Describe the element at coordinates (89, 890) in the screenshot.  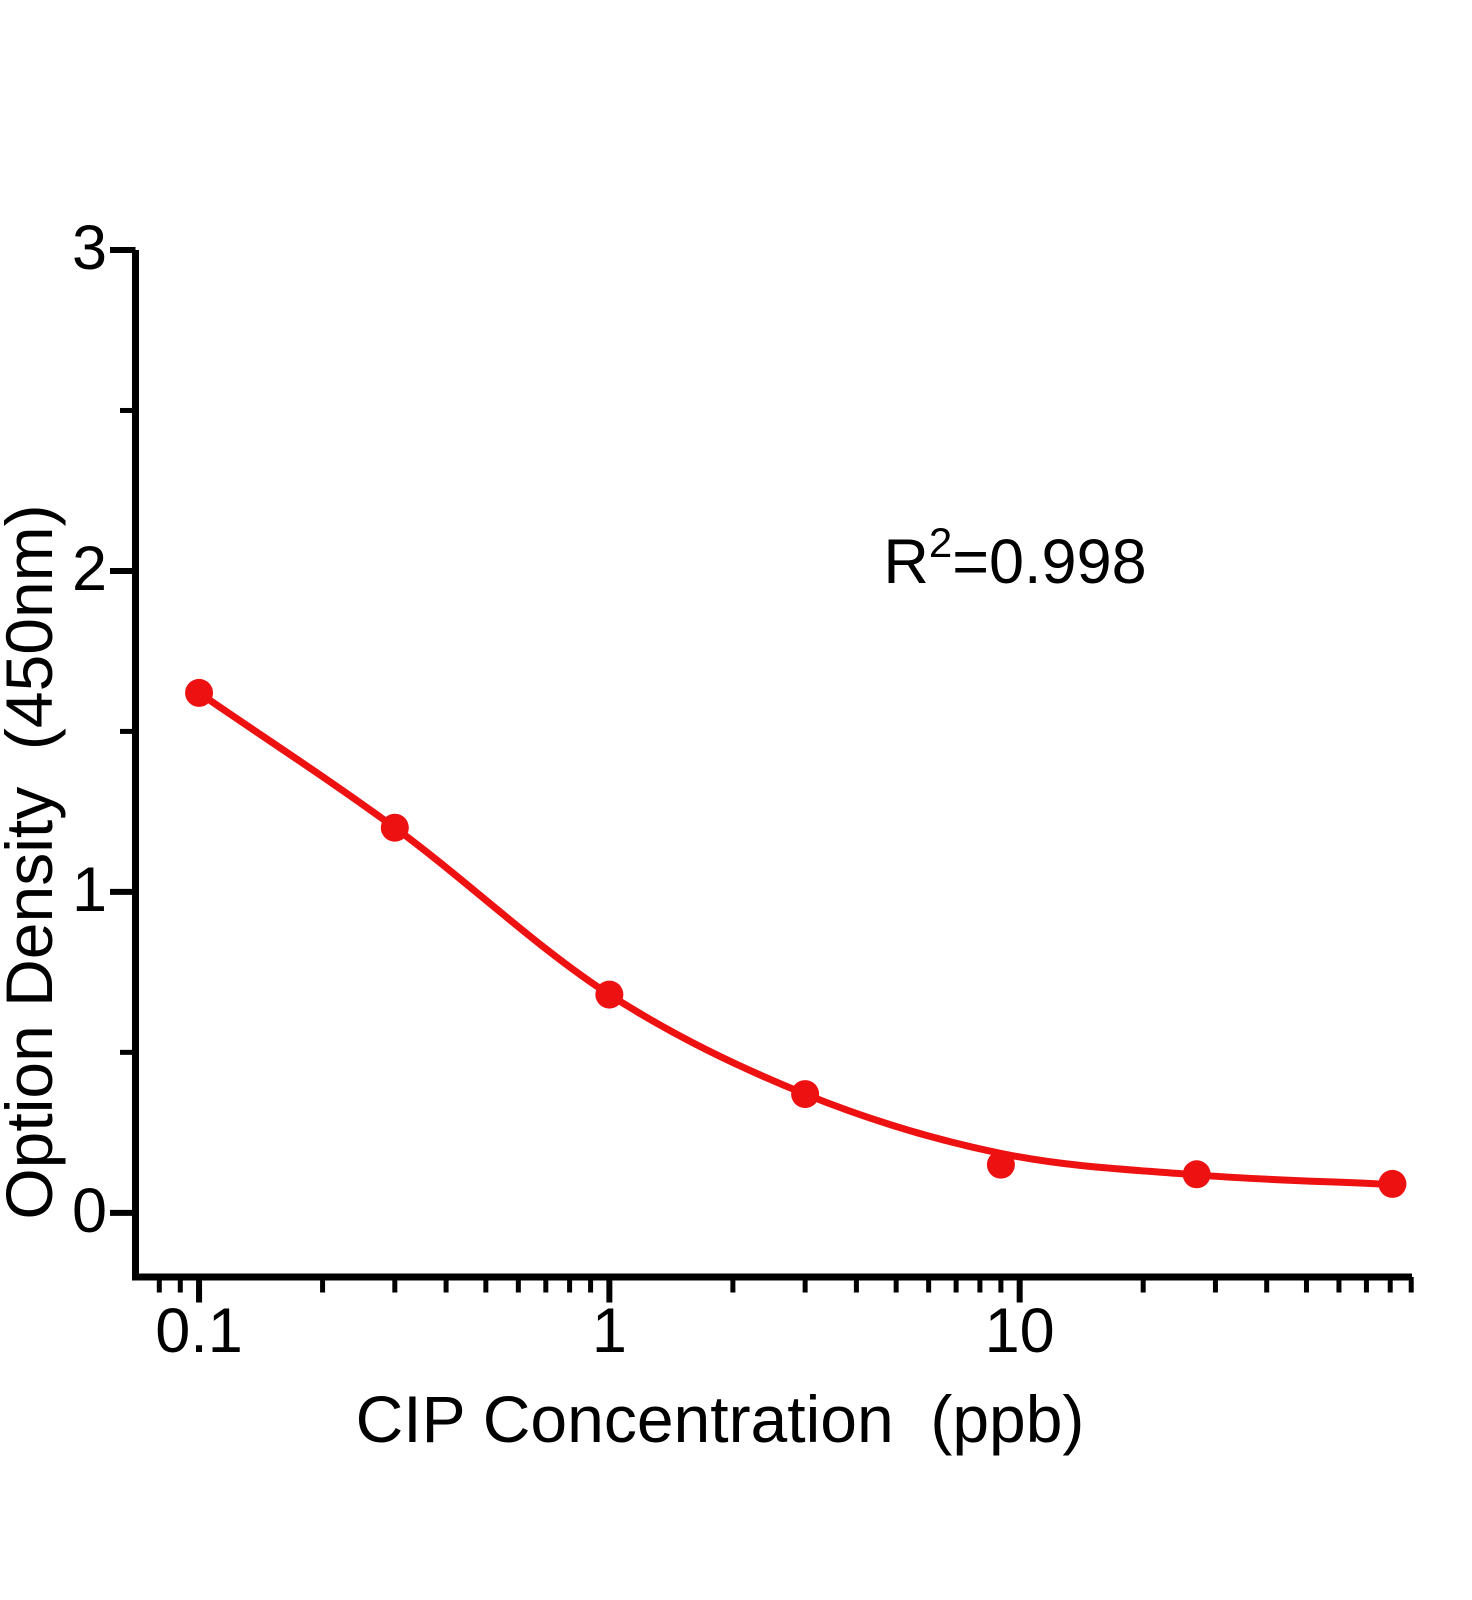
I see `y-tick-label: 1` at that location.